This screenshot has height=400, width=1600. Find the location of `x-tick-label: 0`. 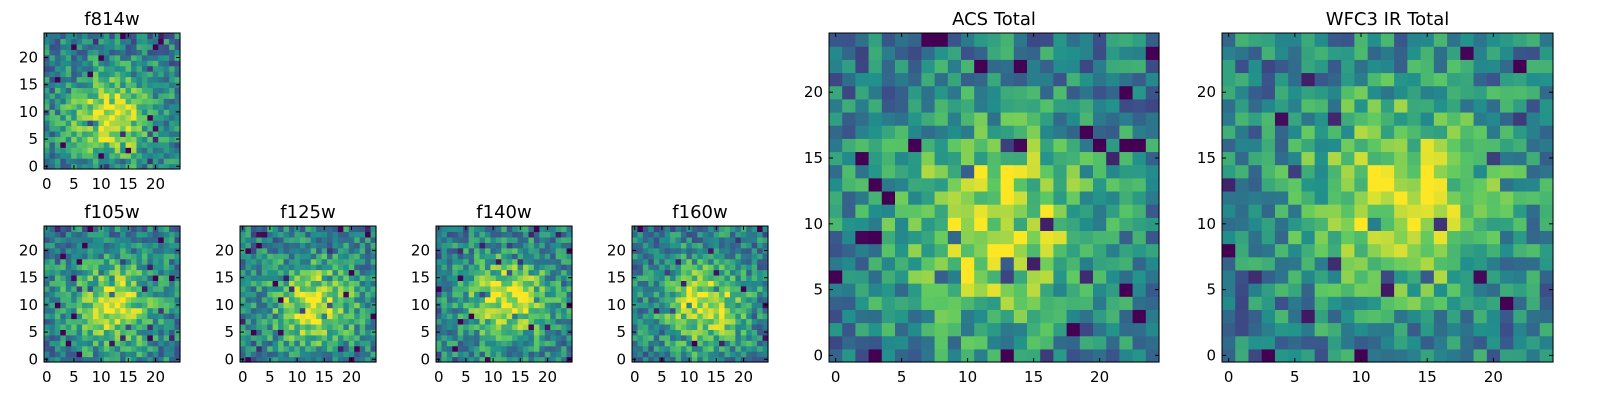

x-tick-label: 0 is located at coordinates (635, 377).